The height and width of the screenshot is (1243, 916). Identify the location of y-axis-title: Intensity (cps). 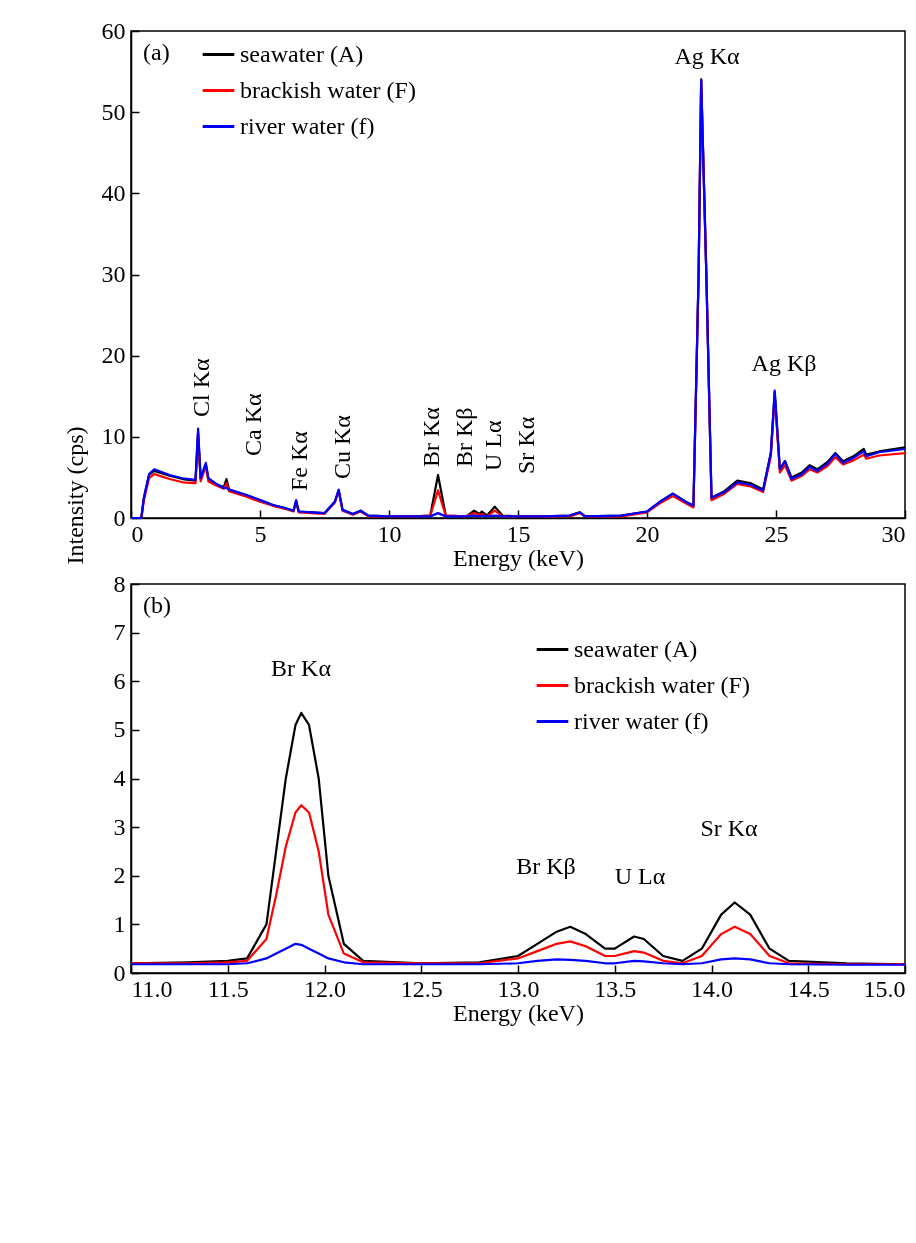
(74, 495).